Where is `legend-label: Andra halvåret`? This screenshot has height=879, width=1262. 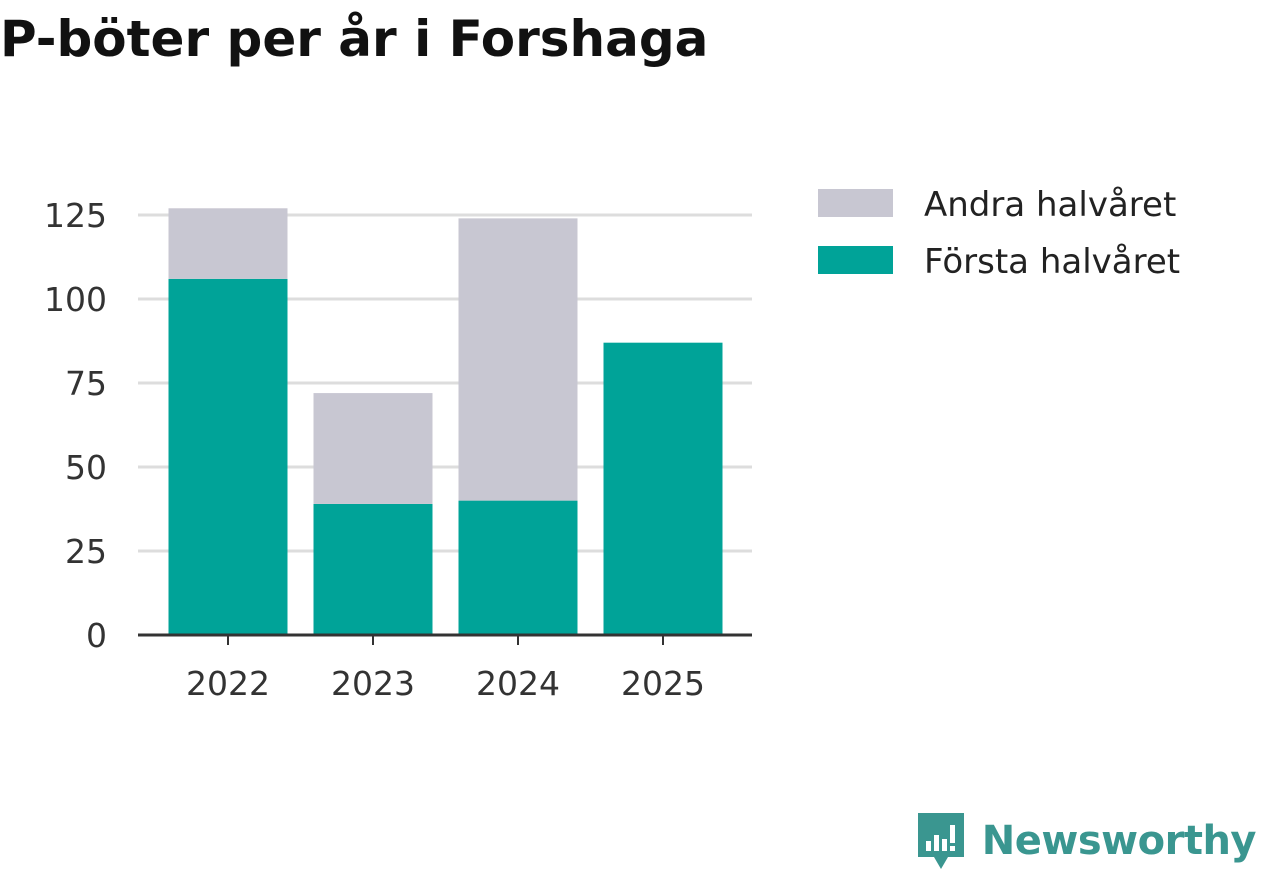
legend-label: Andra halvåret is located at coordinates (1050, 205).